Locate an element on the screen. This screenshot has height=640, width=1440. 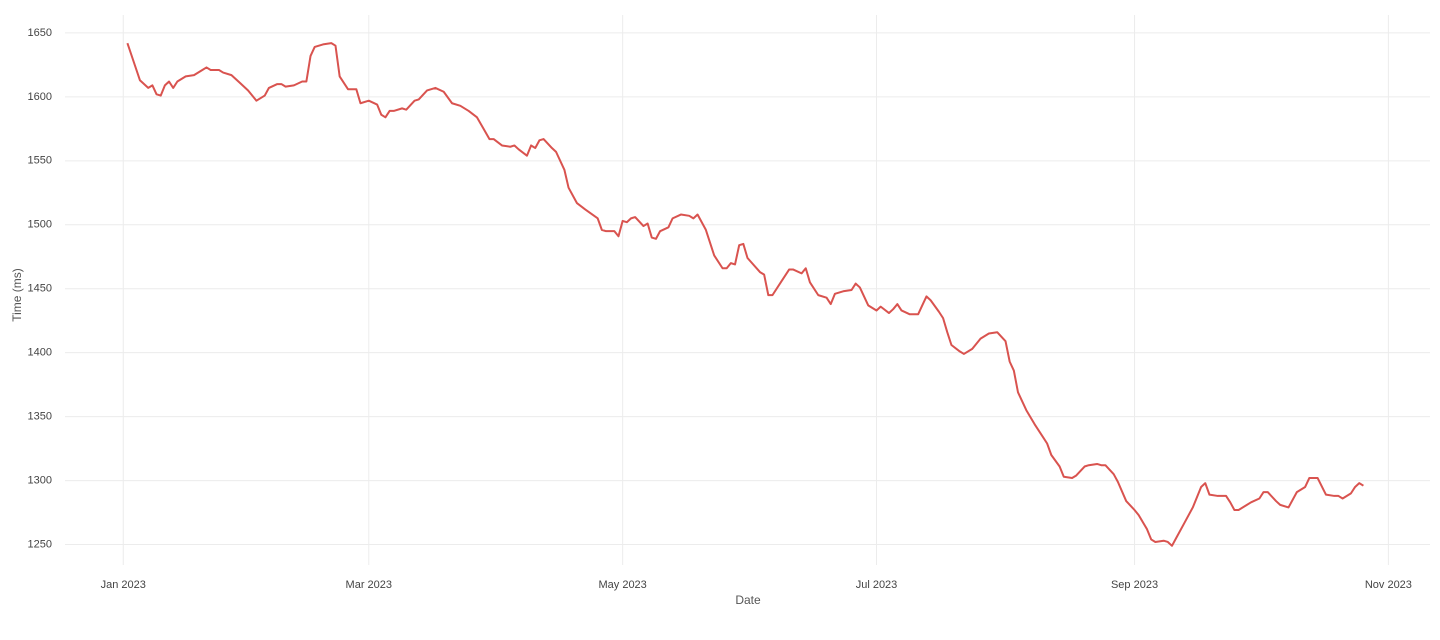
x-axis-title: Date is located at coordinates (748, 600).